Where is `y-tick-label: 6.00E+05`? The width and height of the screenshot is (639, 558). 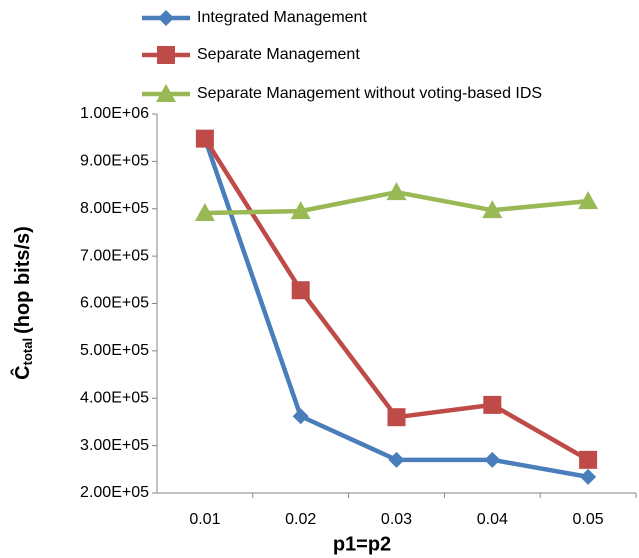
y-tick-label: 6.00E+05 is located at coordinates (114, 303).